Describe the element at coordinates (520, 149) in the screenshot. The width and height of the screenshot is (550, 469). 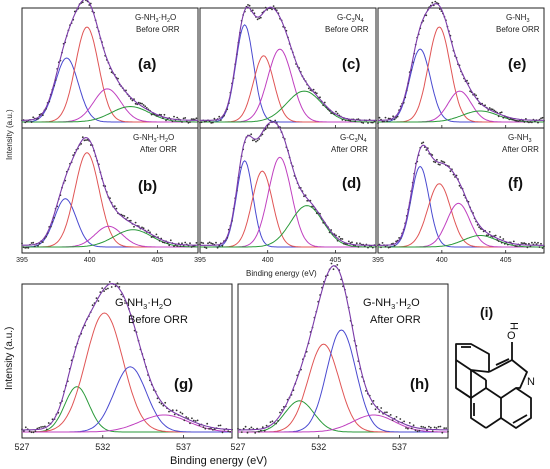
I see `state-label-f: After ORR` at that location.